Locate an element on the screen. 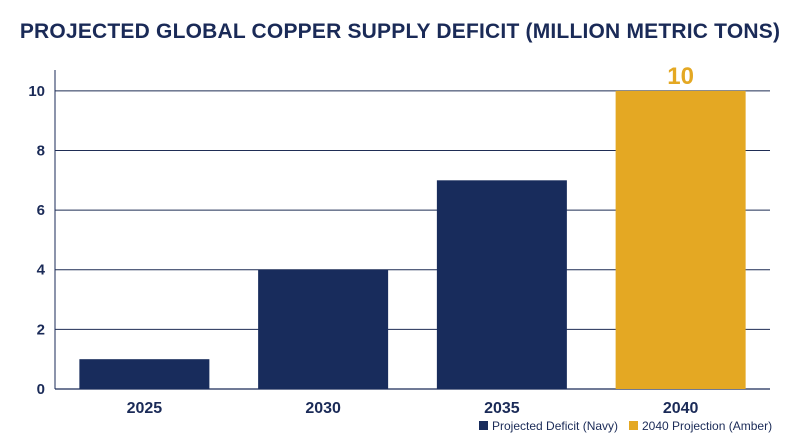 The height and width of the screenshot is (447, 800). bar-2040 is located at coordinates (680, 240).